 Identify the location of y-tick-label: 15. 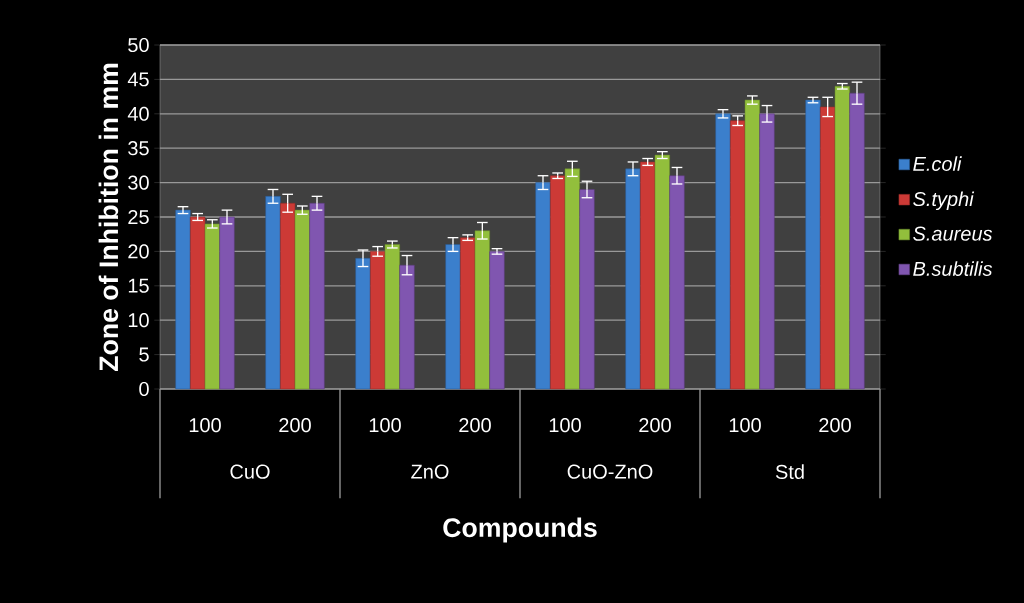
(138, 285).